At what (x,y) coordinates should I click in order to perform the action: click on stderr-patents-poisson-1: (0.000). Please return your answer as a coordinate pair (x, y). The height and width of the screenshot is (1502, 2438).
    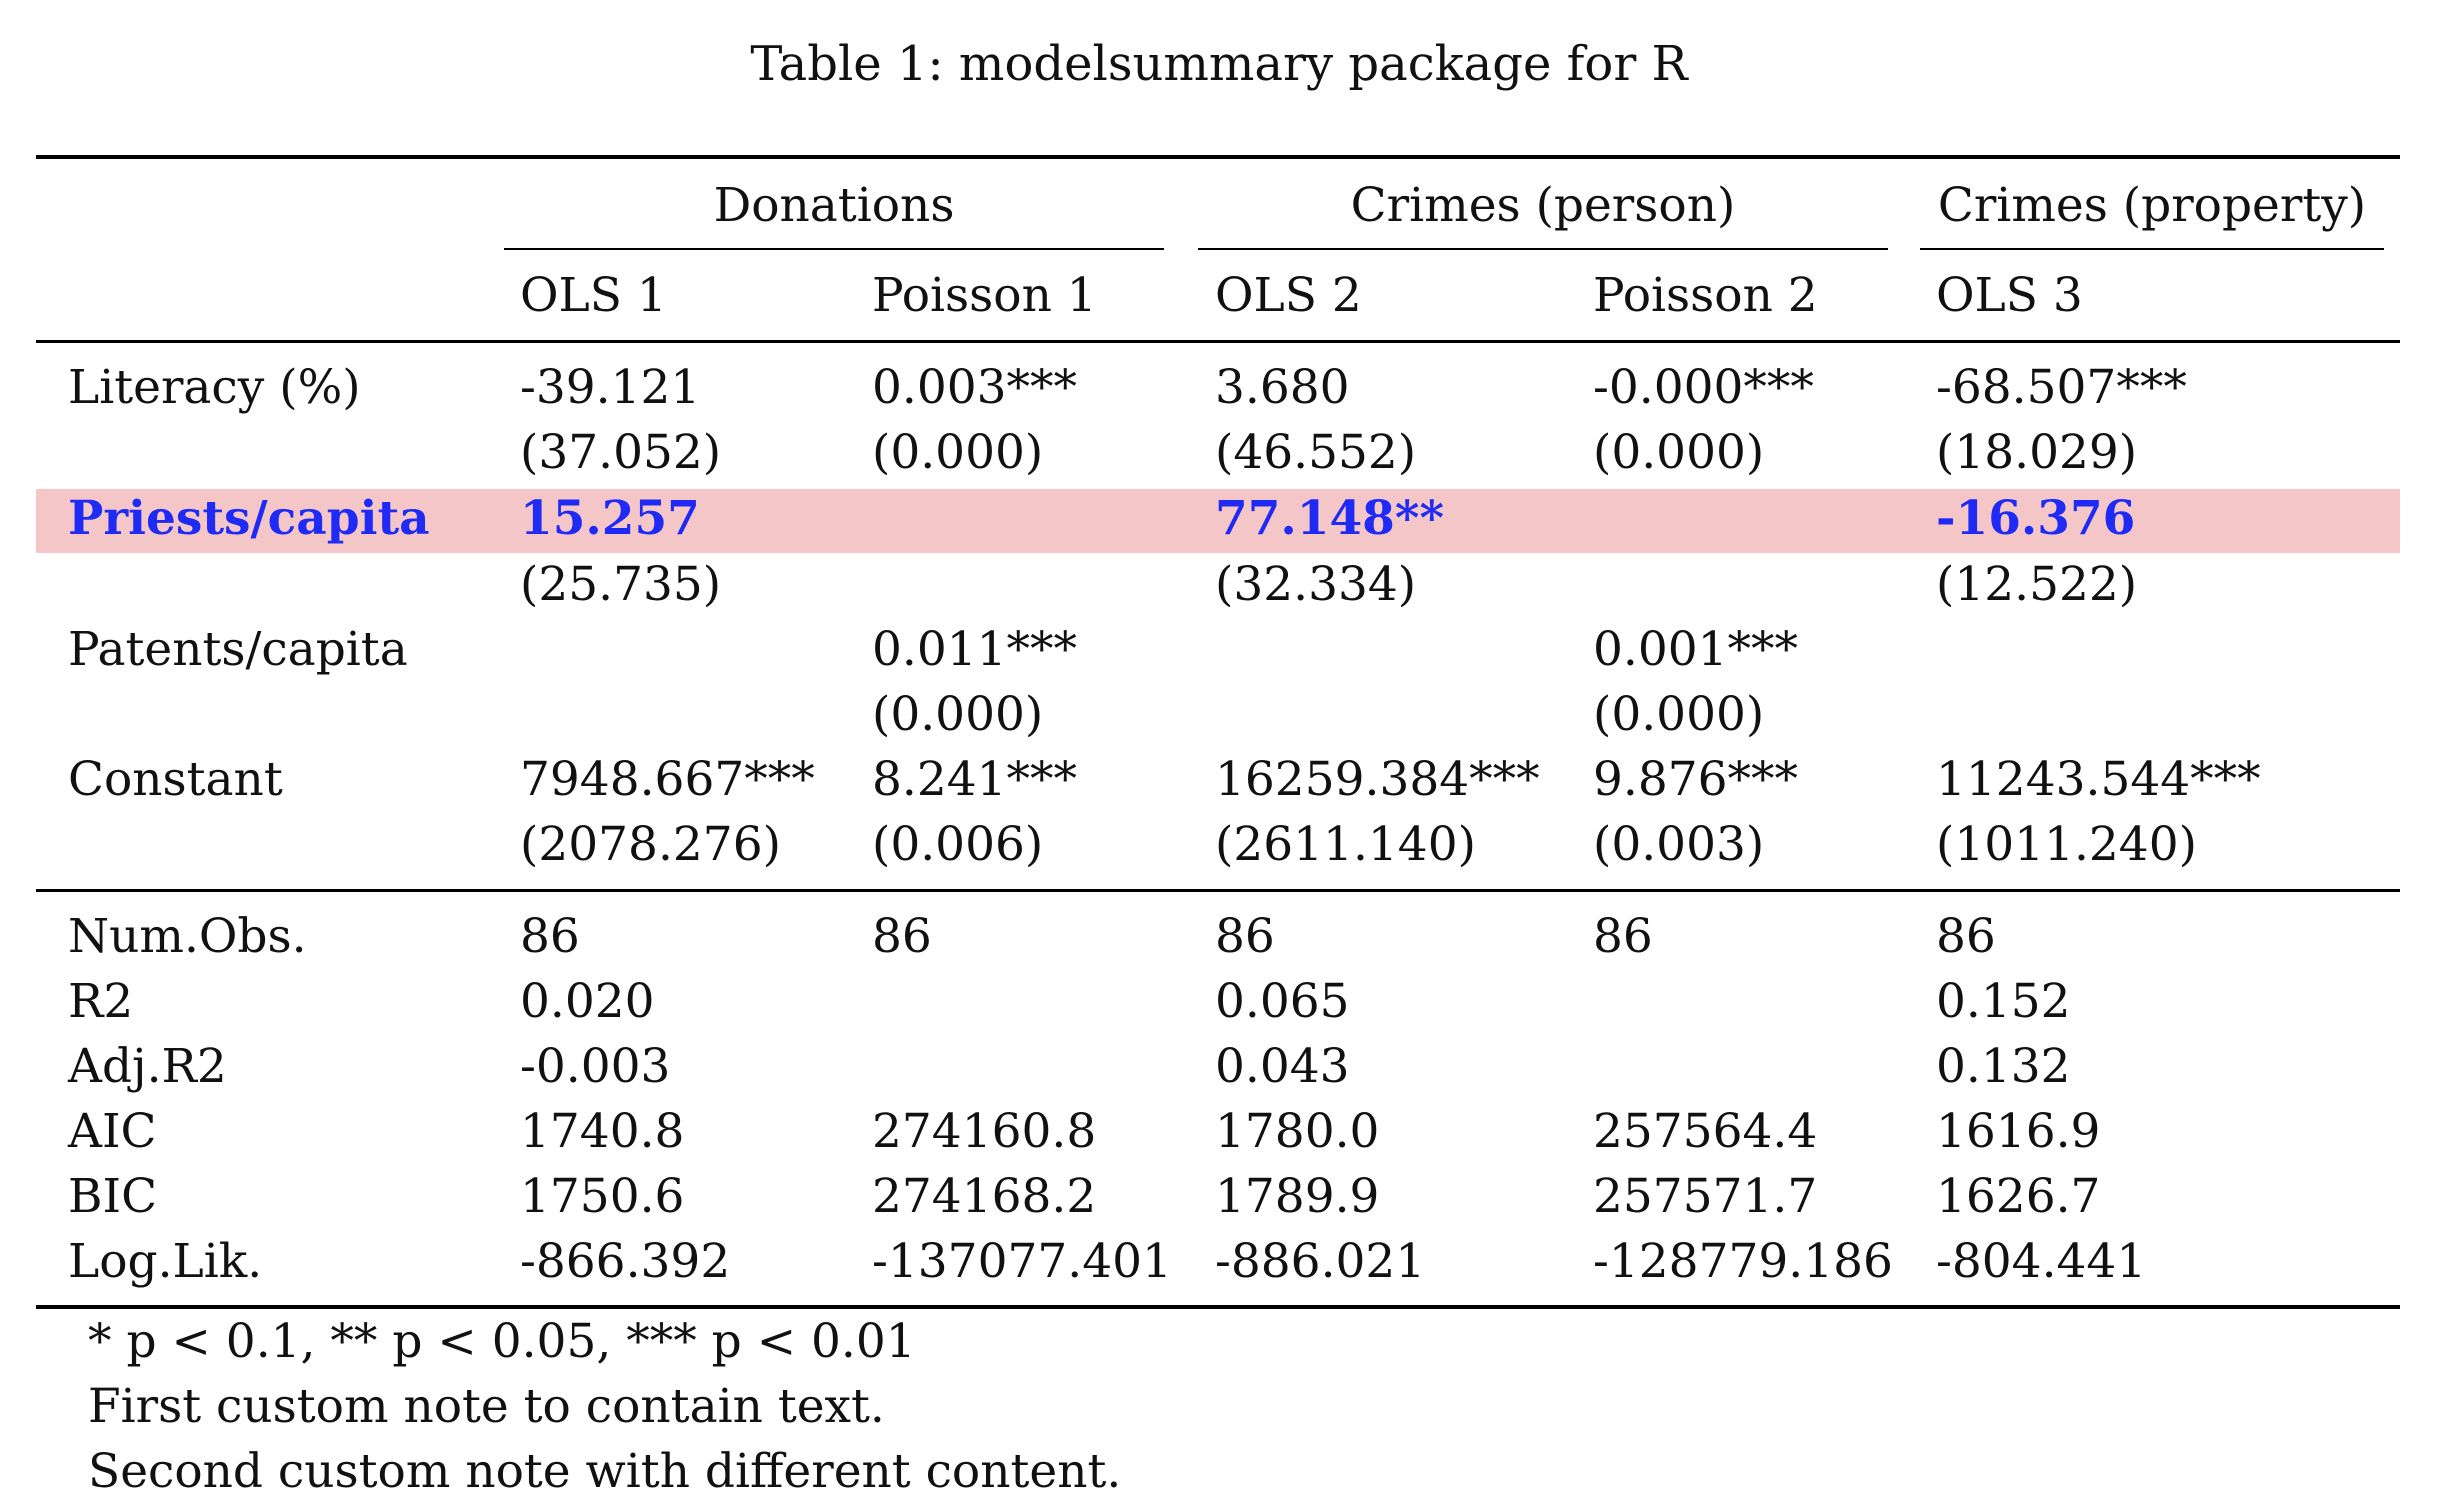
    Looking at the image, I should click on (958, 714).